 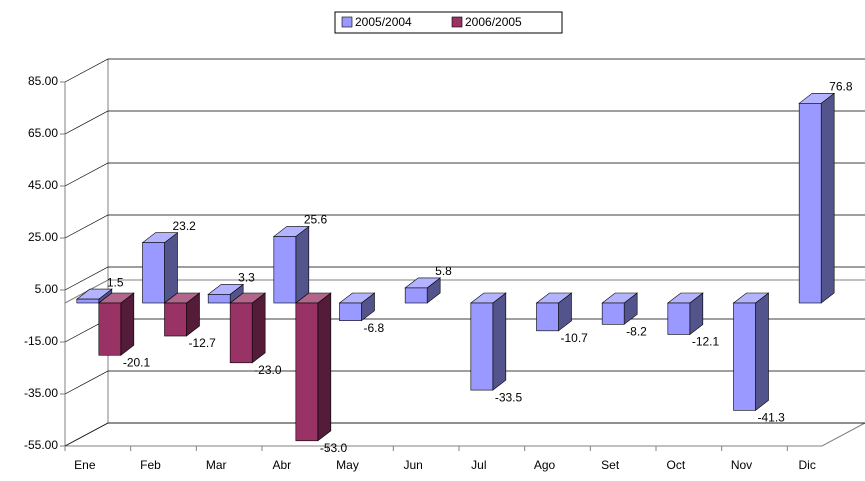 What do you see at coordinates (85, 465) in the screenshot?
I see `x-tick-label: Ene` at bounding box center [85, 465].